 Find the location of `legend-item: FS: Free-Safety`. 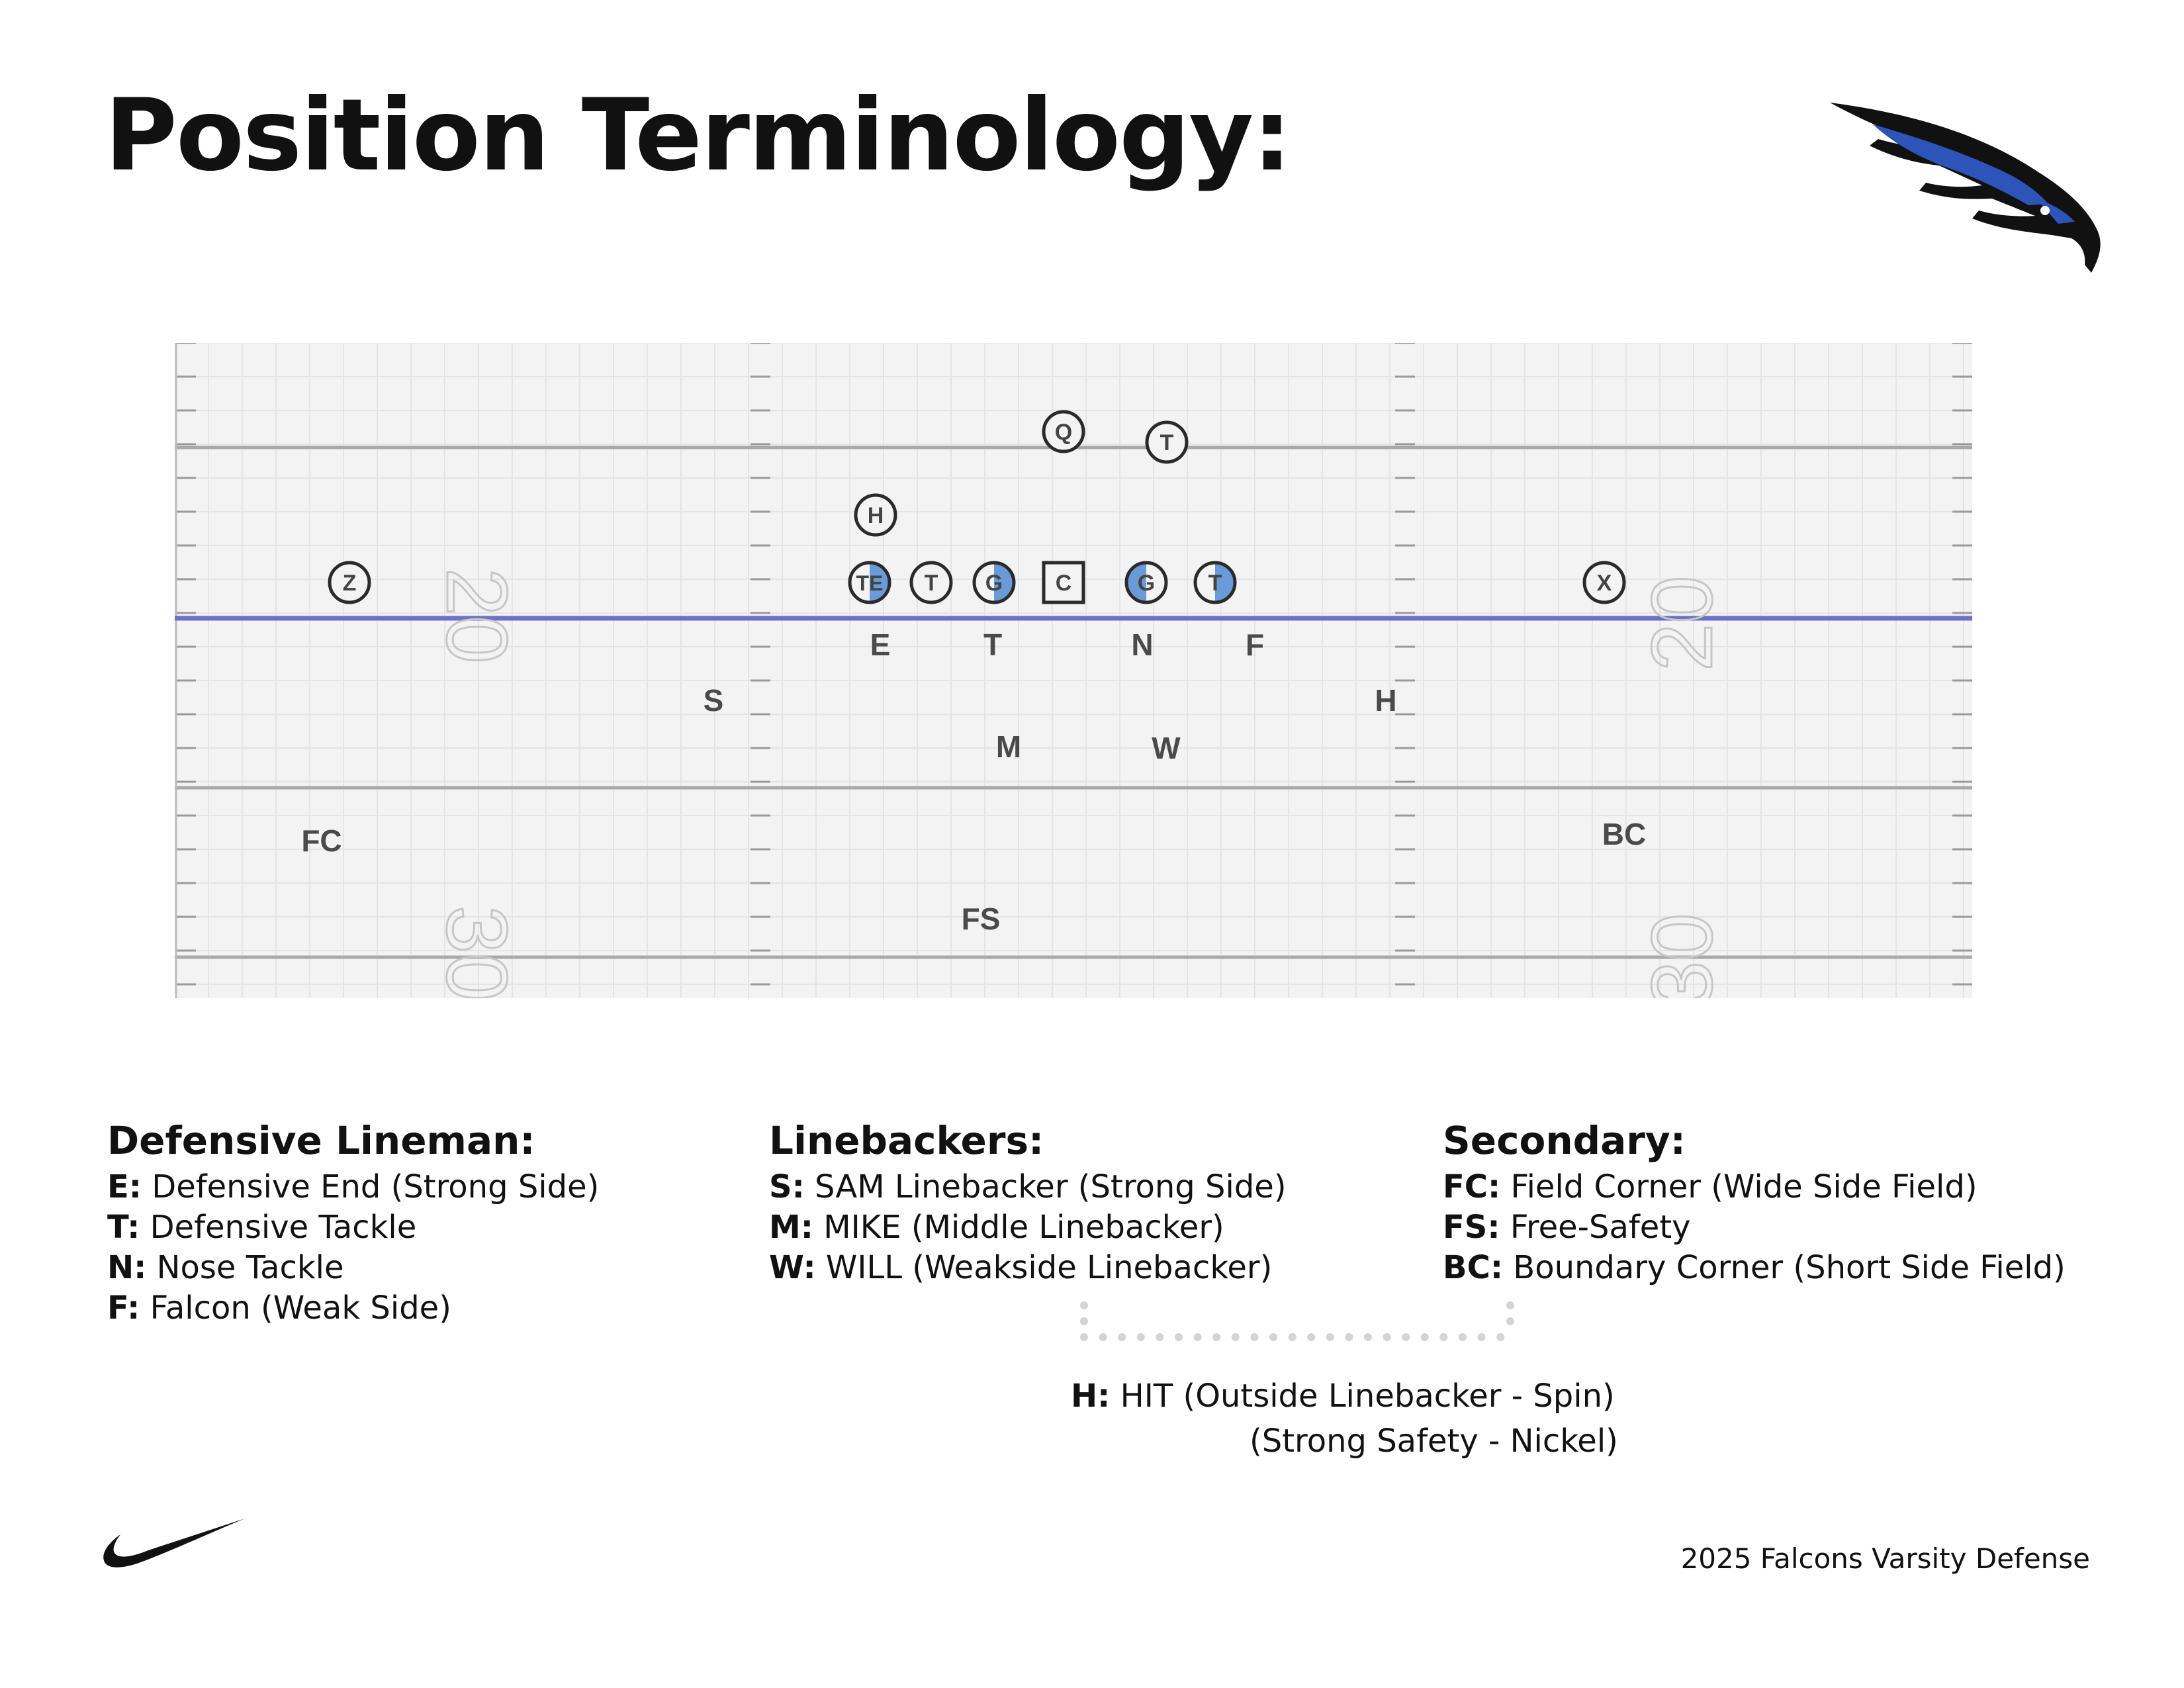

legend-item: FS: Free-Safety is located at coordinates (1755, 1227).